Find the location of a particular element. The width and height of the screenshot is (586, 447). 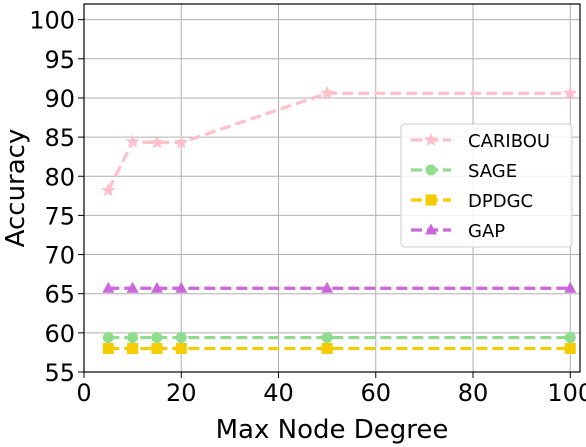

x-tick-label: 0 is located at coordinates (83, 393).